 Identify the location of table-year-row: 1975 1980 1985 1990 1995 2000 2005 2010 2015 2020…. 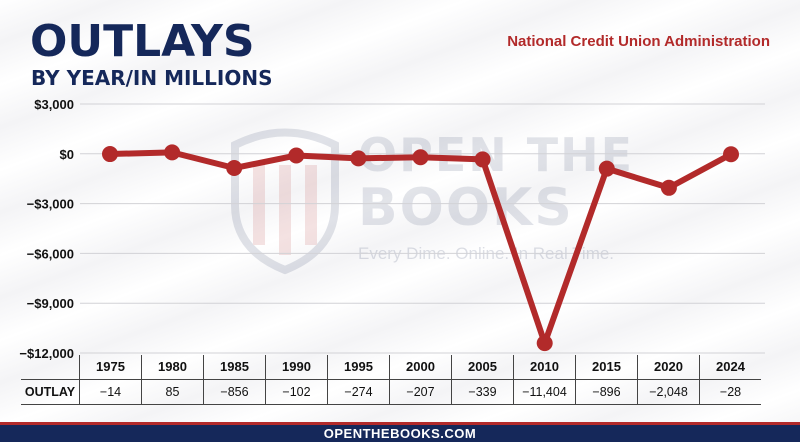
(391, 367).